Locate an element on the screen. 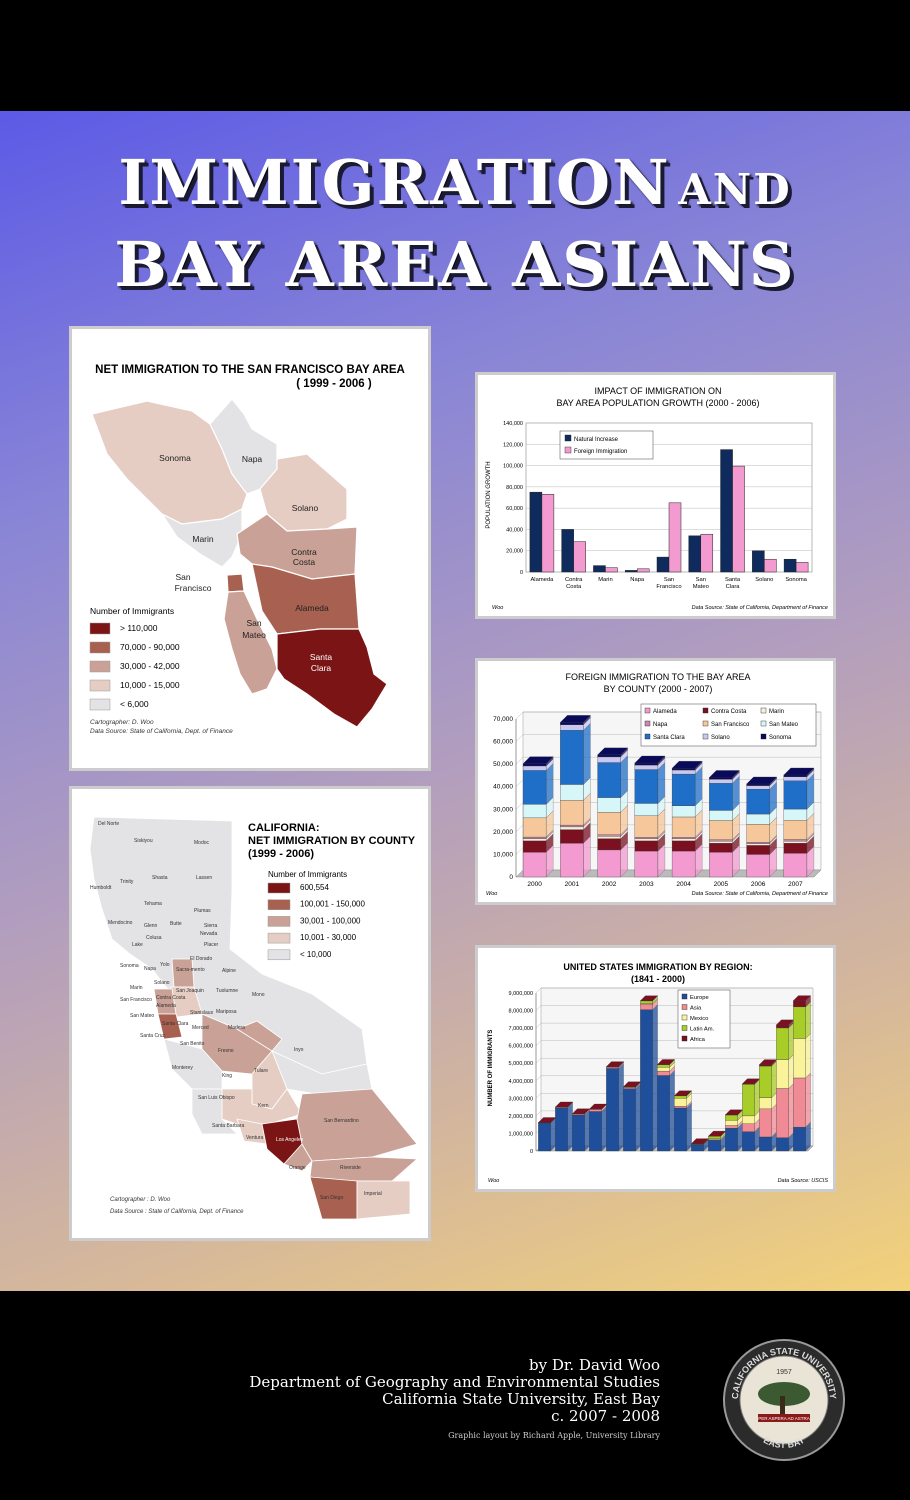 The height and width of the screenshot is (1500, 910). chart1-ytick: 100,000 is located at coordinates (513, 467).